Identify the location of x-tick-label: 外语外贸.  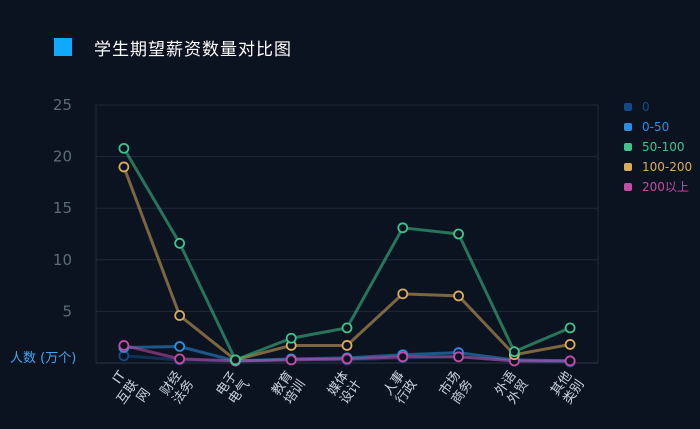
(511, 388).